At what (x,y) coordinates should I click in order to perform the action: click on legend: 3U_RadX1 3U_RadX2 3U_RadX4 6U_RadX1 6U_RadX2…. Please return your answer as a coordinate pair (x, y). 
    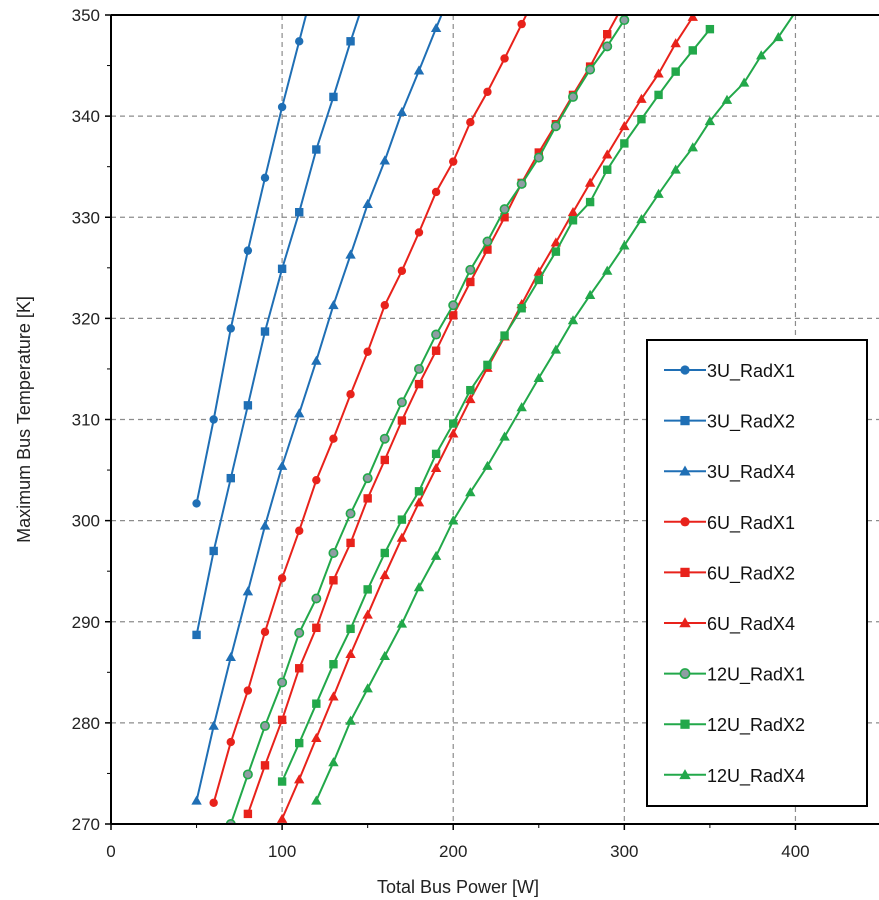
    Looking at the image, I should click on (757, 573).